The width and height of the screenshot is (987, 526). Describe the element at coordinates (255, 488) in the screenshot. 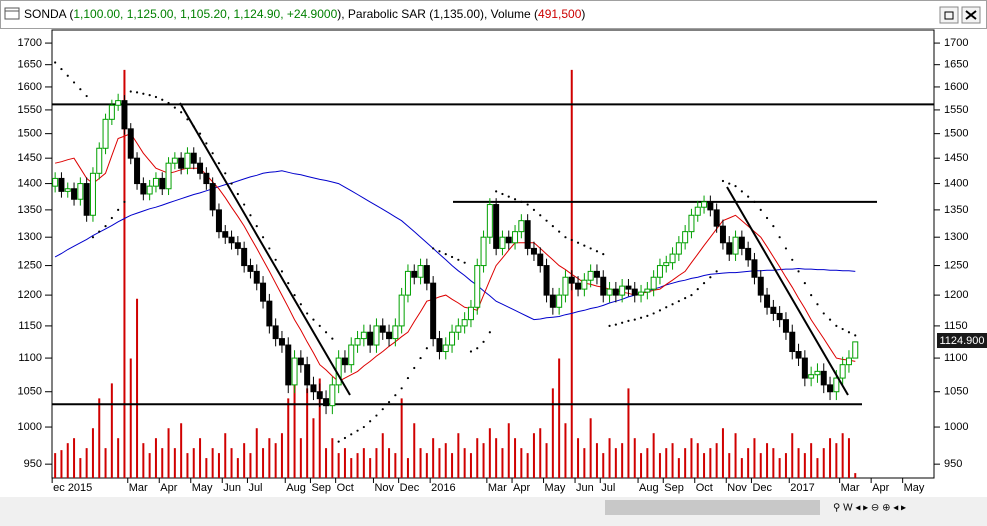

I see `x-tick-label: Jul` at that location.